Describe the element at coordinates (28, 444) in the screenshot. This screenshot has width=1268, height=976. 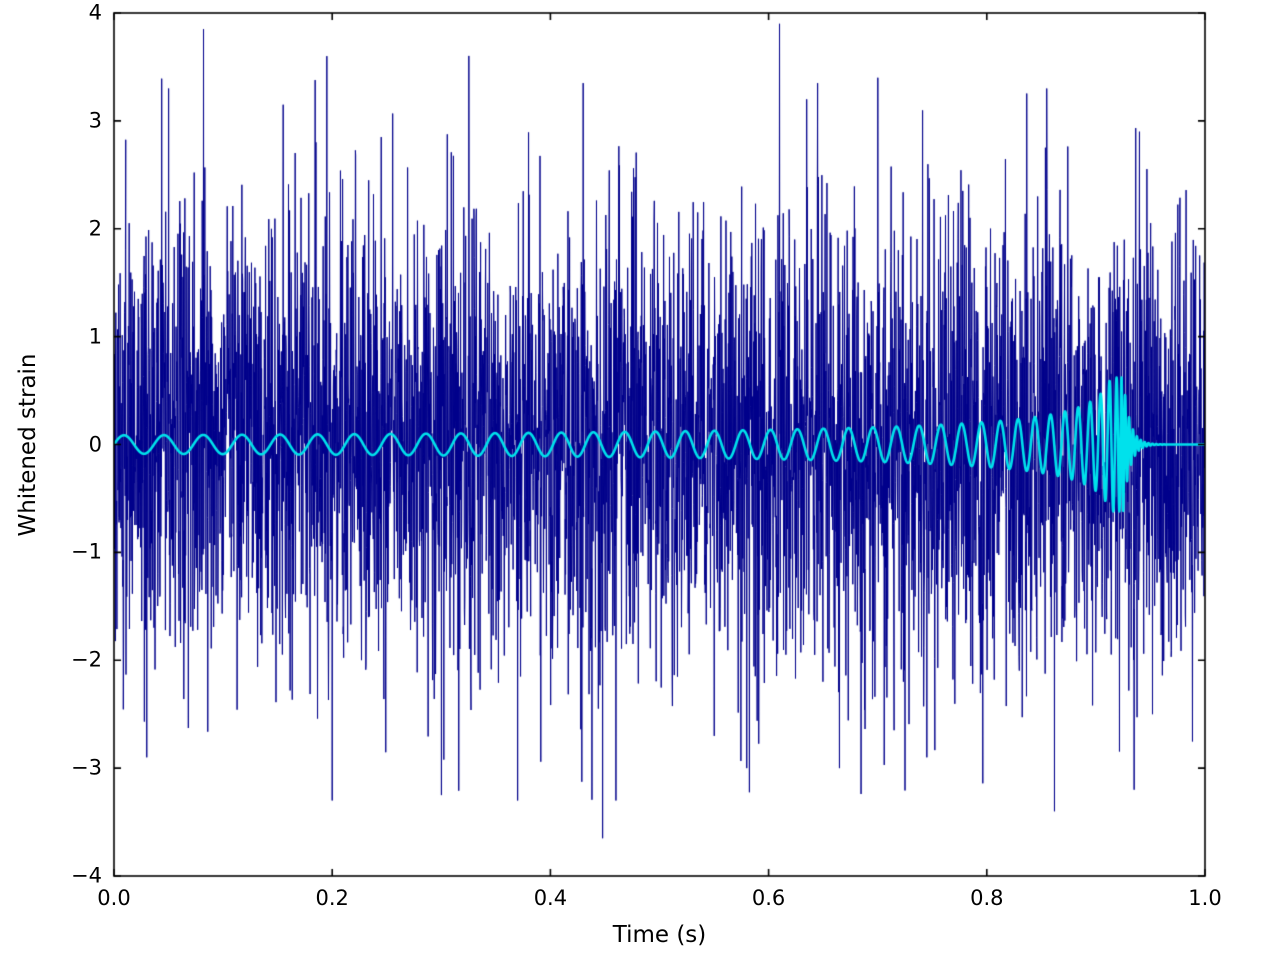
I see `y-axis-label: Whitened strain` at that location.